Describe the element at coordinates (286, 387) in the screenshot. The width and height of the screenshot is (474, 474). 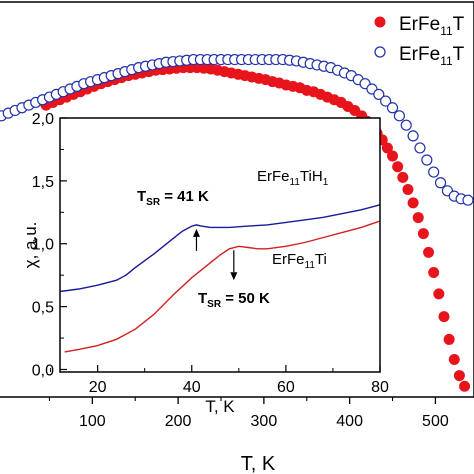
I see `inset-x-tick-label: 60` at that location.